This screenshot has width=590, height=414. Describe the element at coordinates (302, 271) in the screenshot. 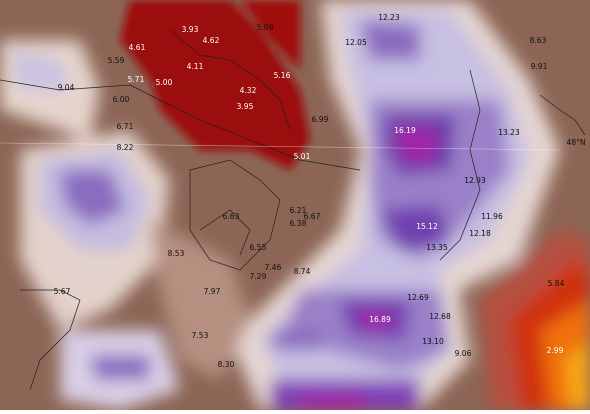

I see `value-label: 8.74` at that location.